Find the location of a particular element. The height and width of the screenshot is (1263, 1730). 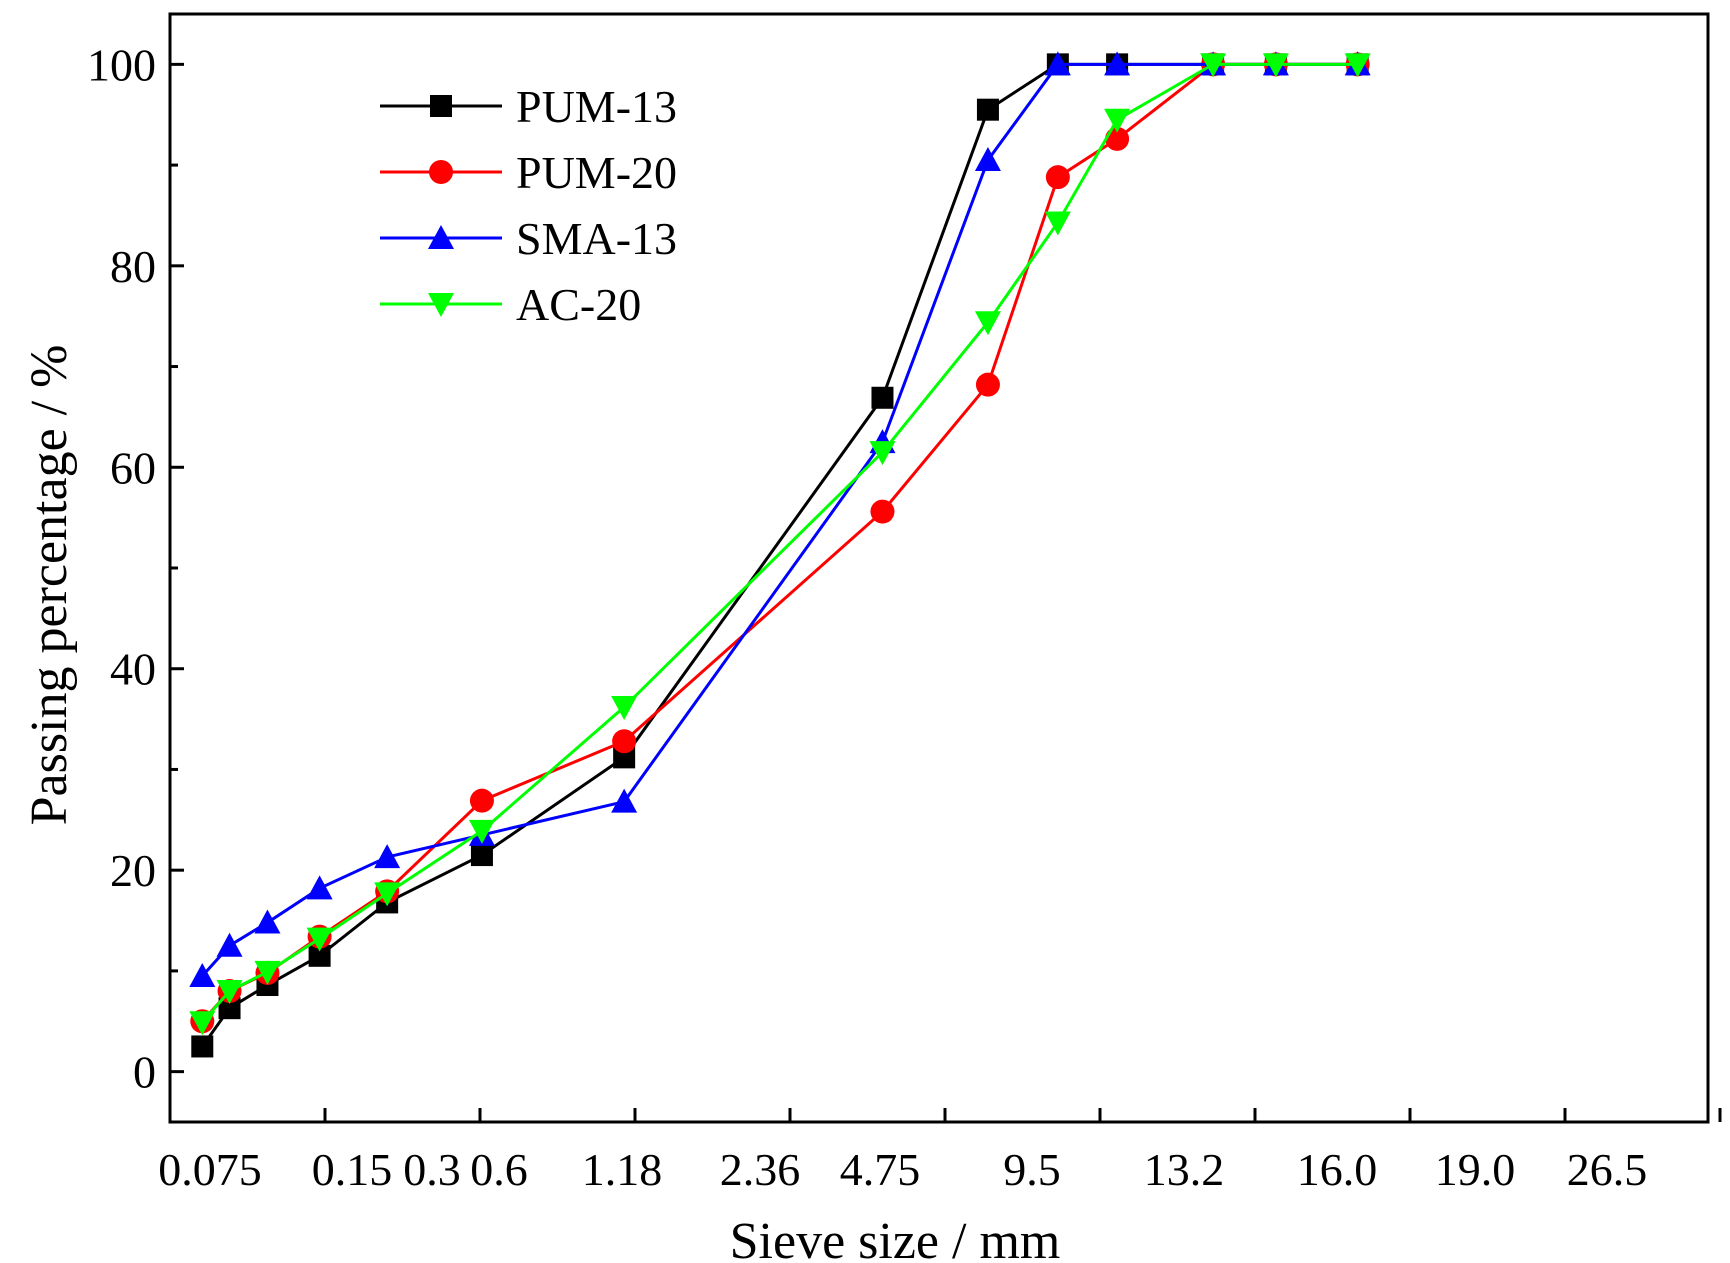

x-tick-label: 9.5 is located at coordinates (1032, 1169).